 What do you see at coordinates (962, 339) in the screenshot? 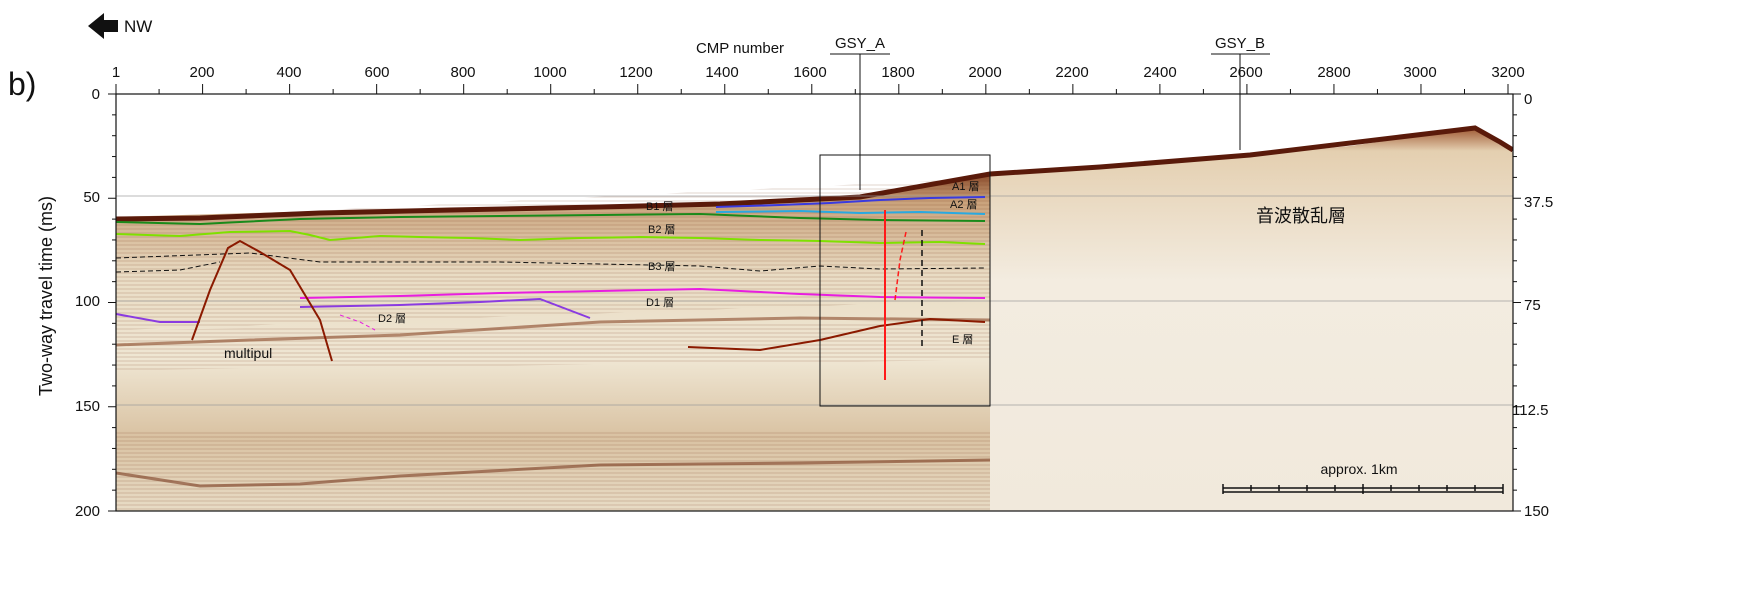
I see `layer-label-E: E 層` at bounding box center [962, 339].